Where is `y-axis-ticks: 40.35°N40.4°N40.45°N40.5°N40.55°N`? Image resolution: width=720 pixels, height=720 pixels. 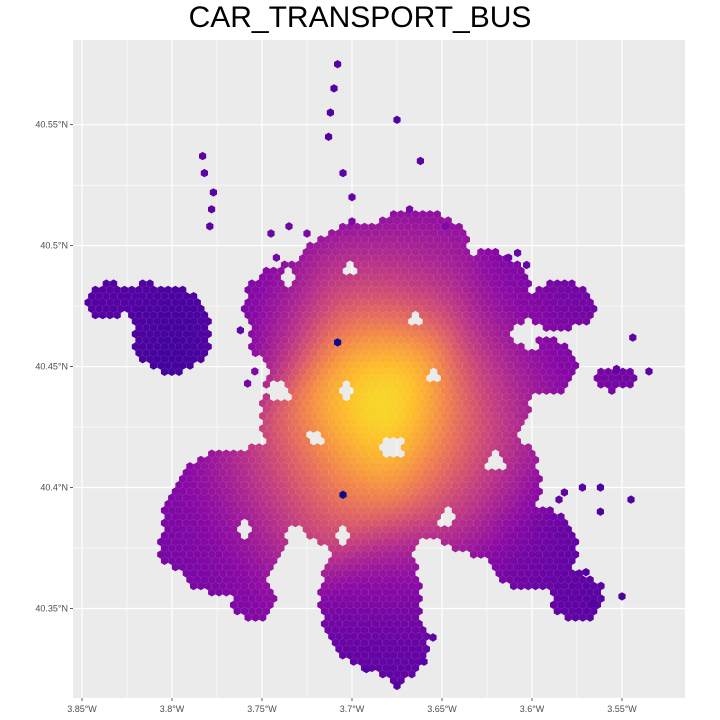 y-axis-ticks: 40.35°N40.4°N40.45°N40.5°N40.55°N is located at coordinates (54, 366).